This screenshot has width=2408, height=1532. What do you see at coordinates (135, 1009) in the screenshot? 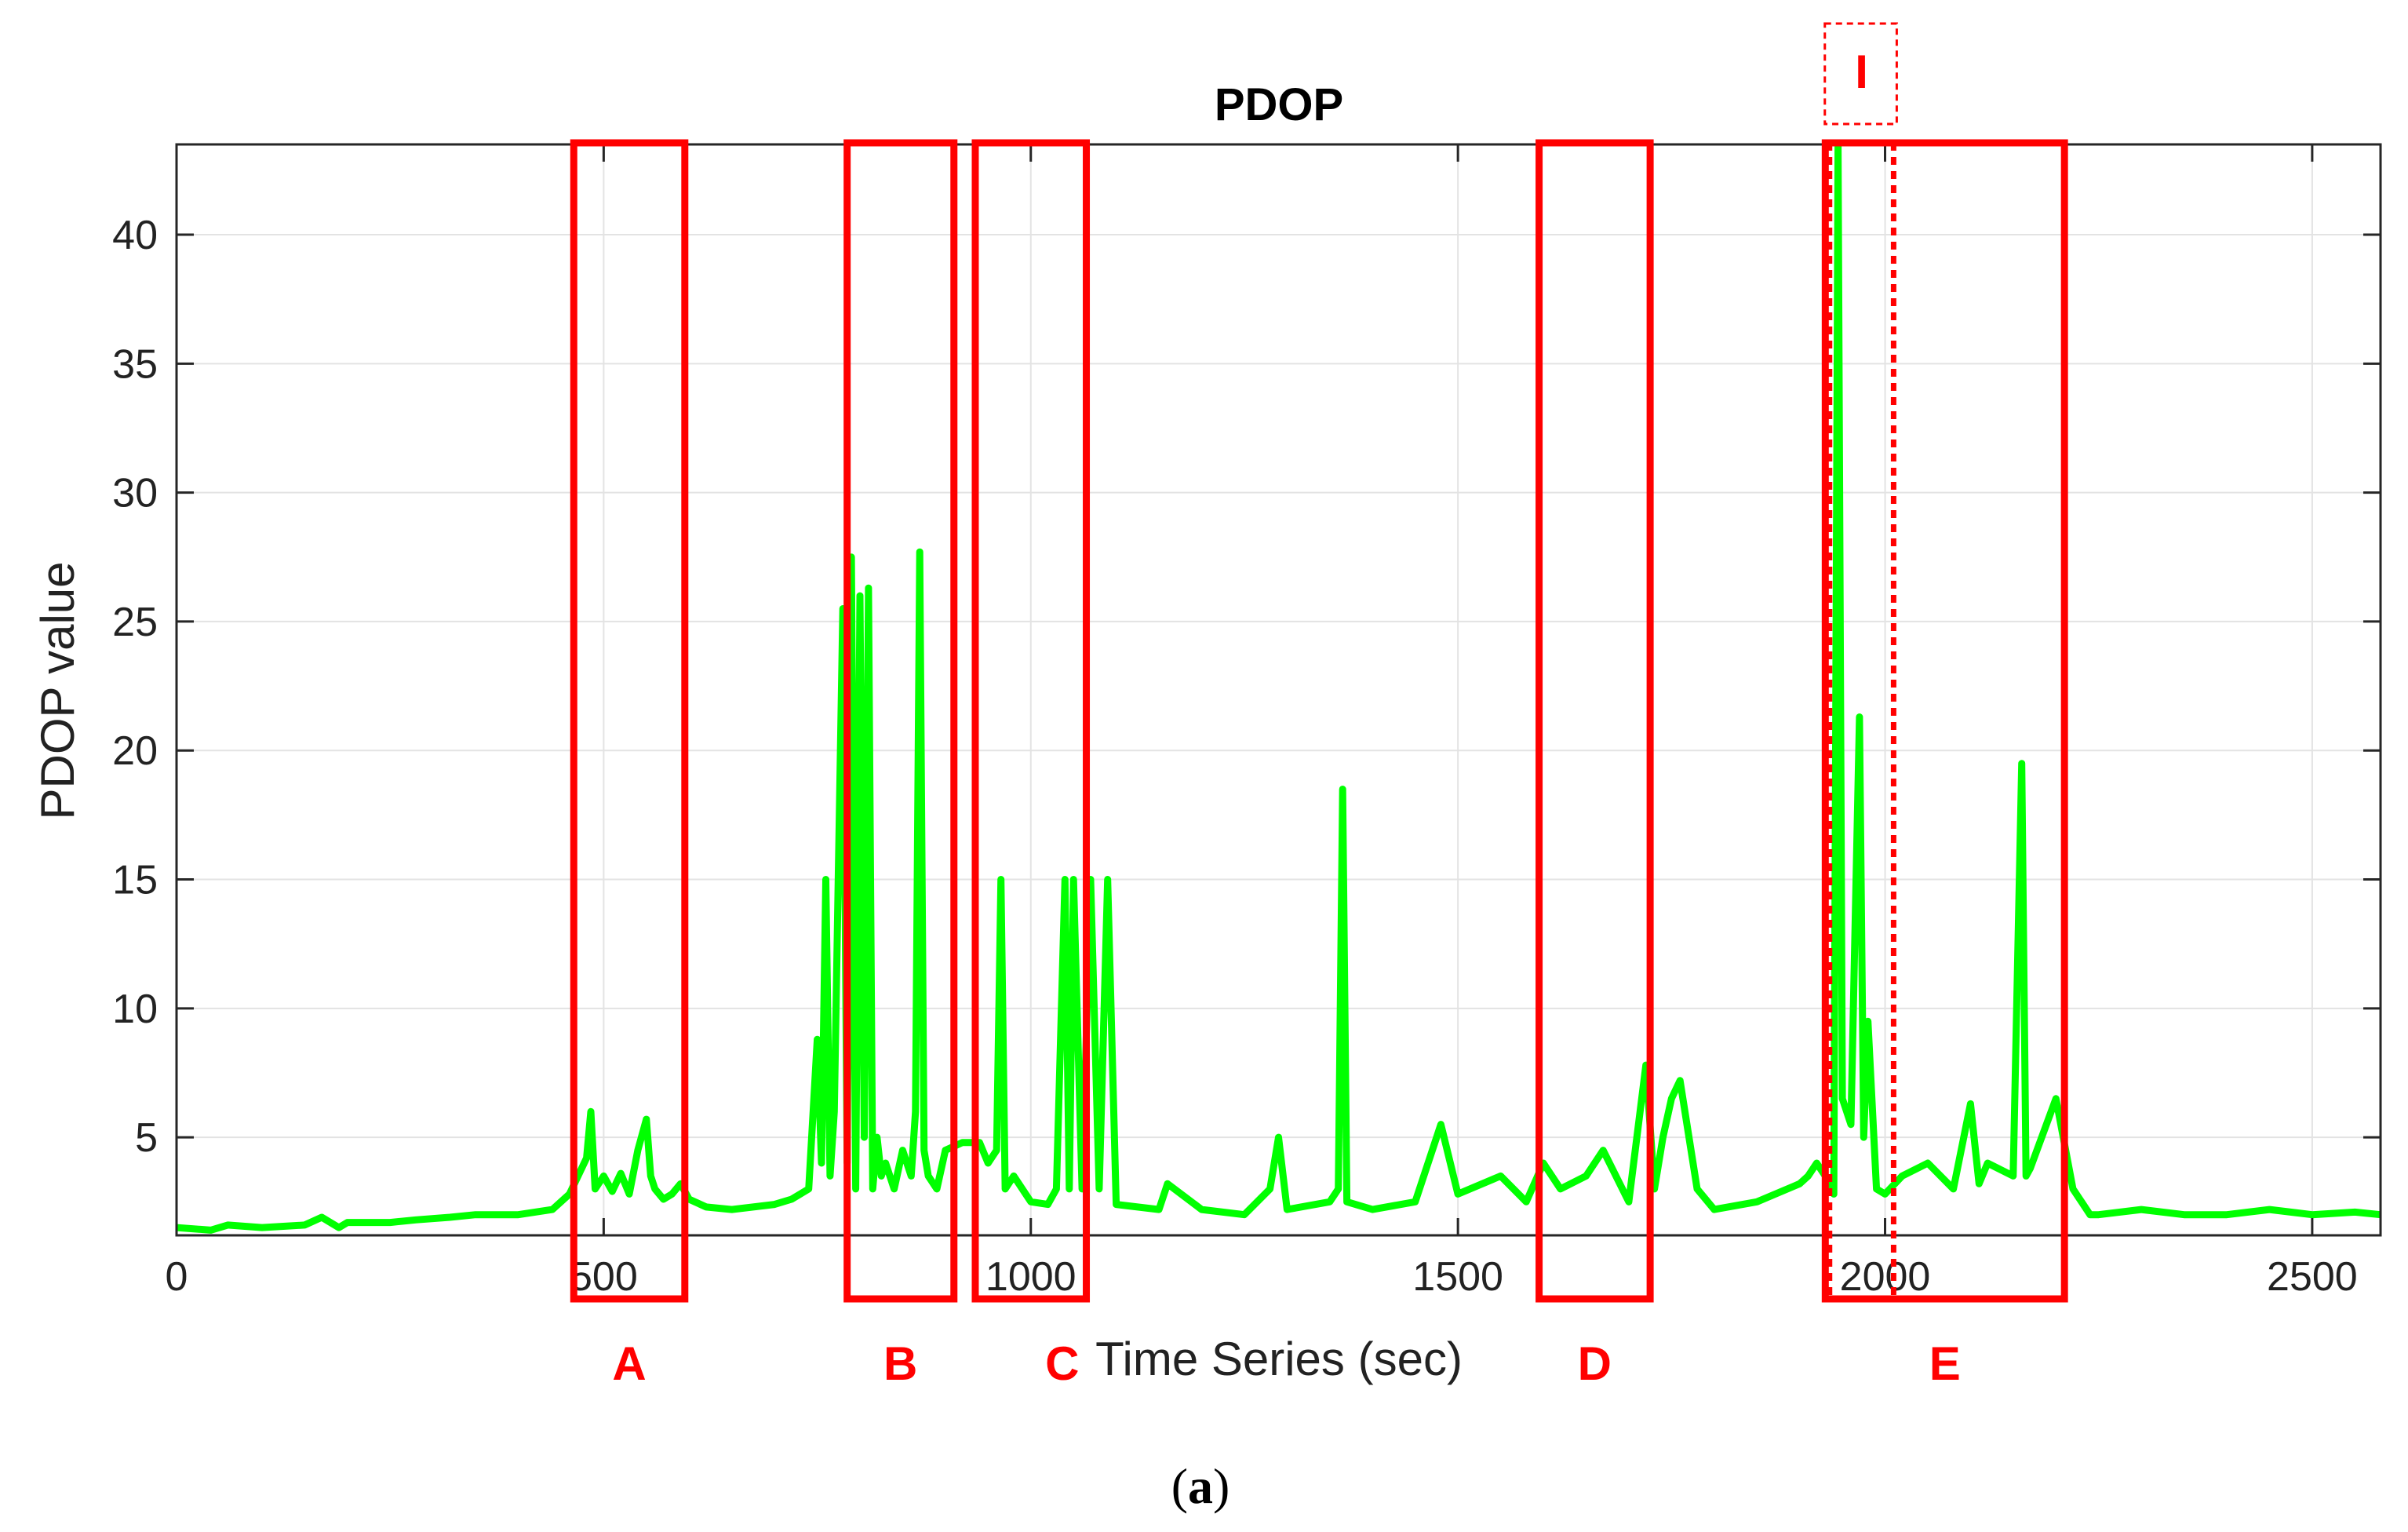
I see `y-tick-label: 10` at bounding box center [135, 1009].